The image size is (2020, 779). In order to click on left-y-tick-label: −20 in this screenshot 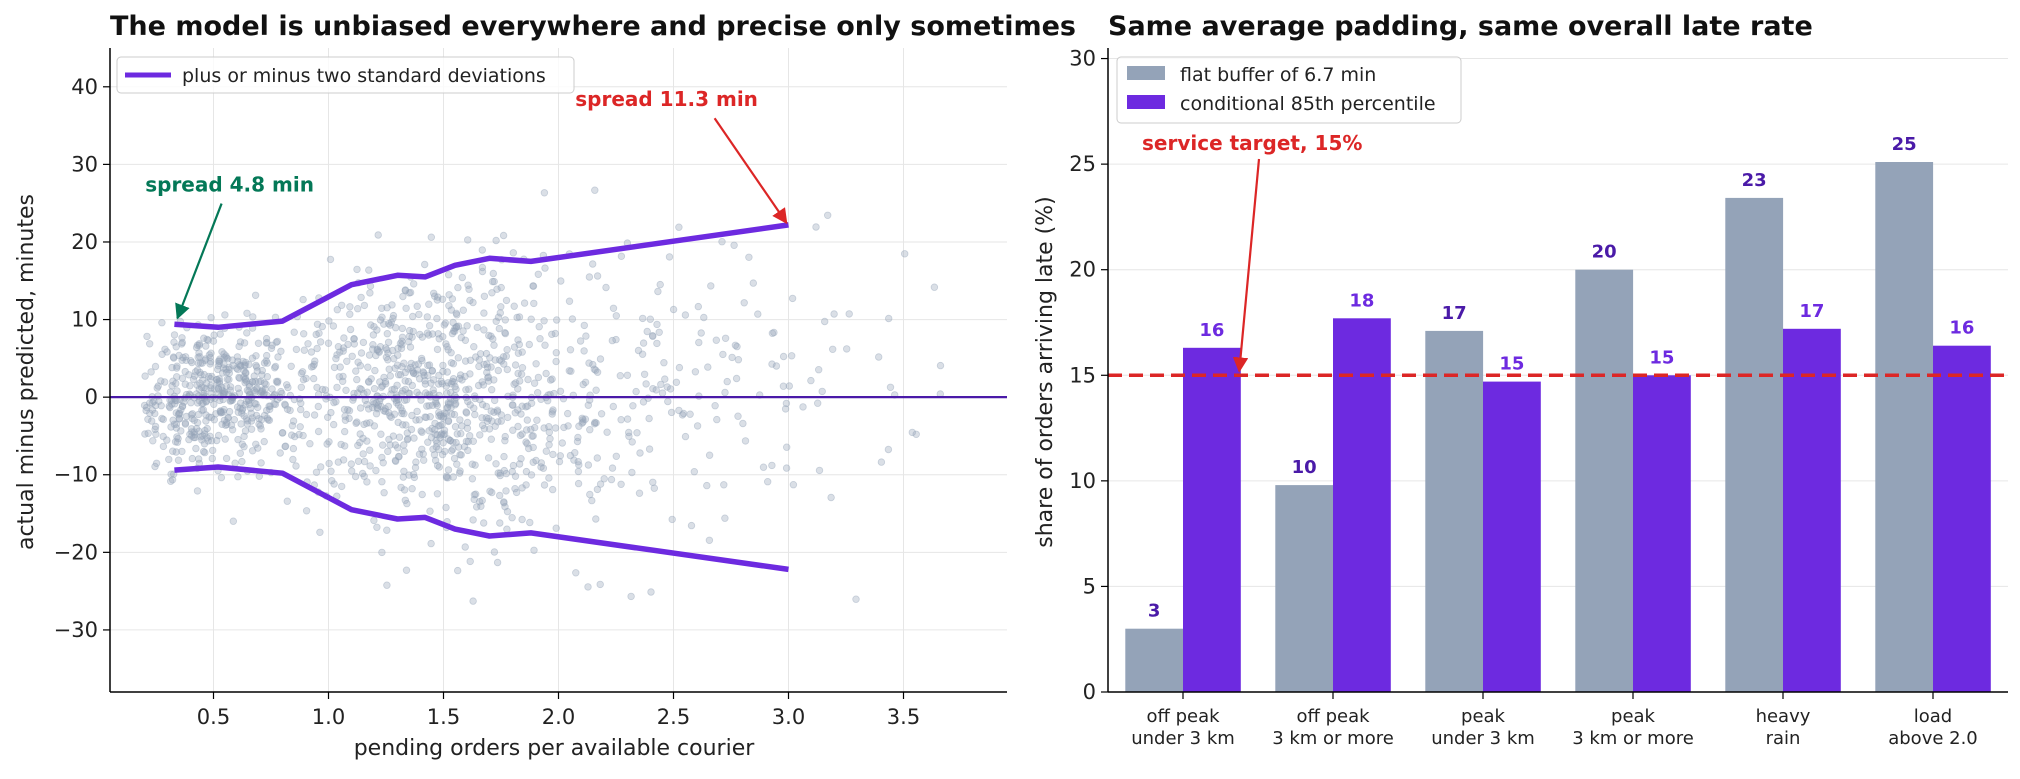, I will do `click(76, 552)`.